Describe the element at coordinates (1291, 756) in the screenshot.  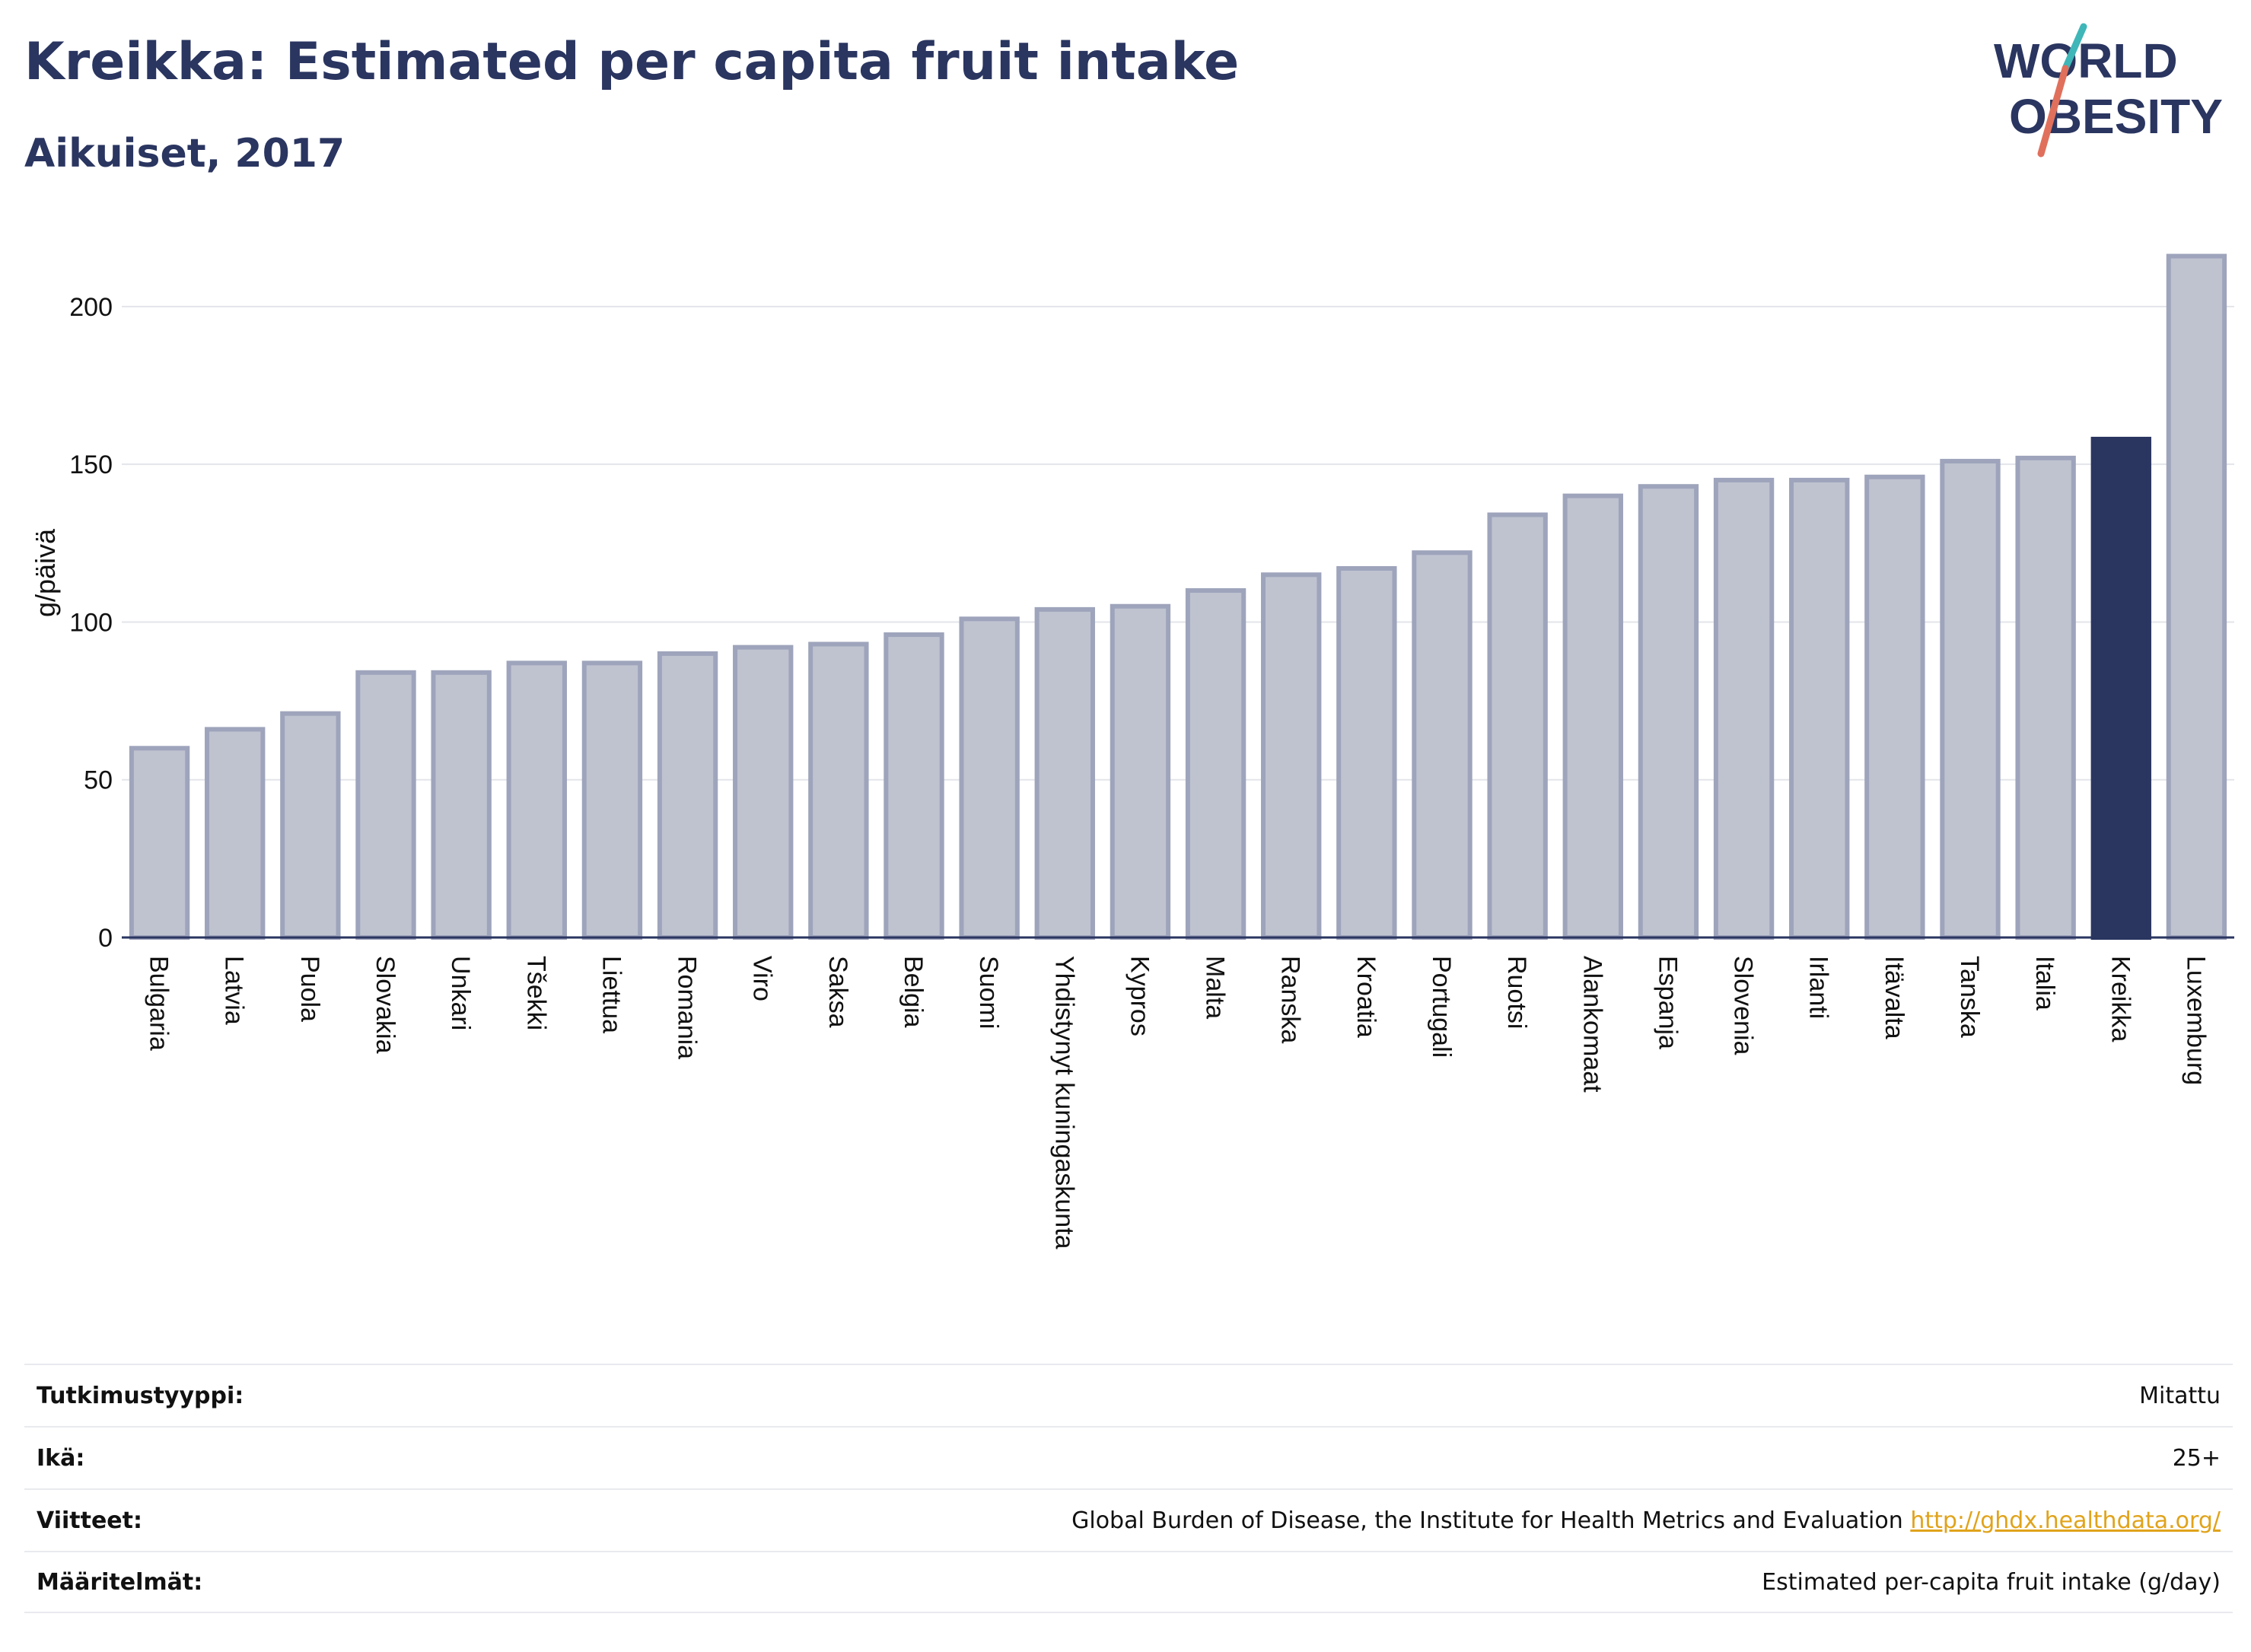
I see `bar-ranska` at that location.